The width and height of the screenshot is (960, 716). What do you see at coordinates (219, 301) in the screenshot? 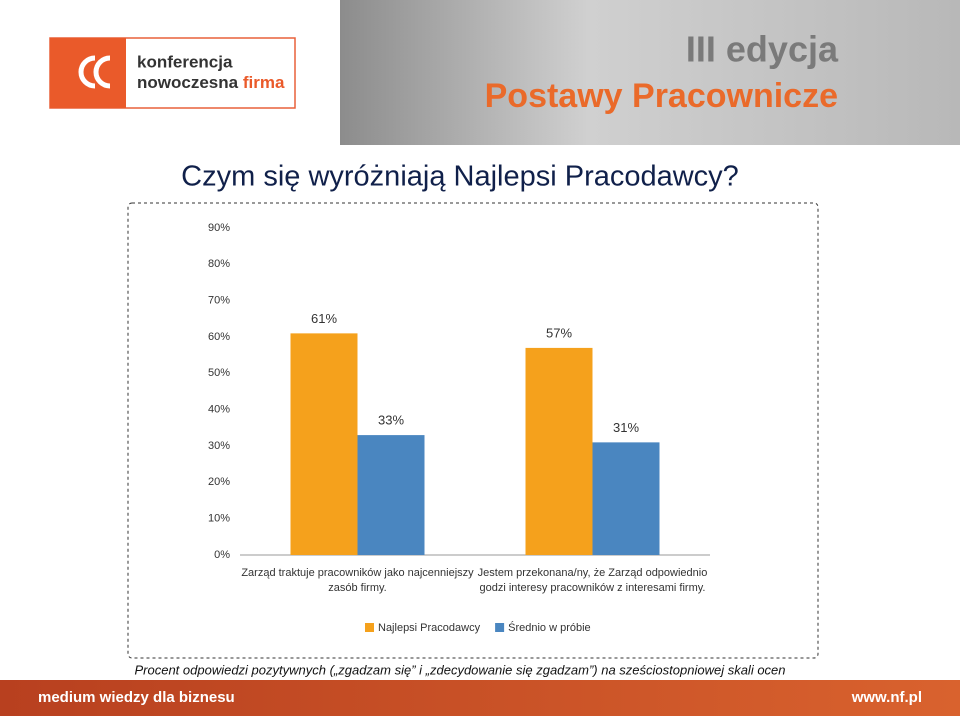
I see `y-tick-label: 70%` at bounding box center [219, 301].